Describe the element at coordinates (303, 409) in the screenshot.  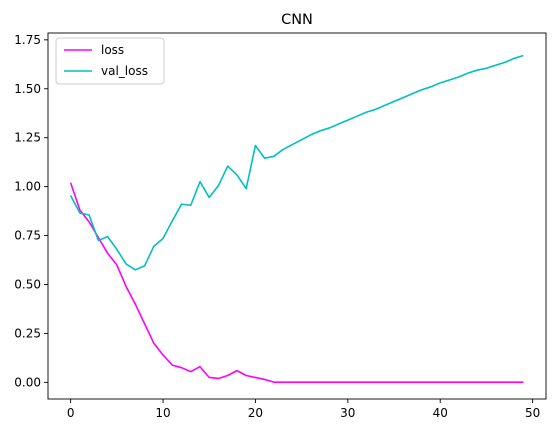
I see `x-axis: 0 10 20 30 40 50` at that location.